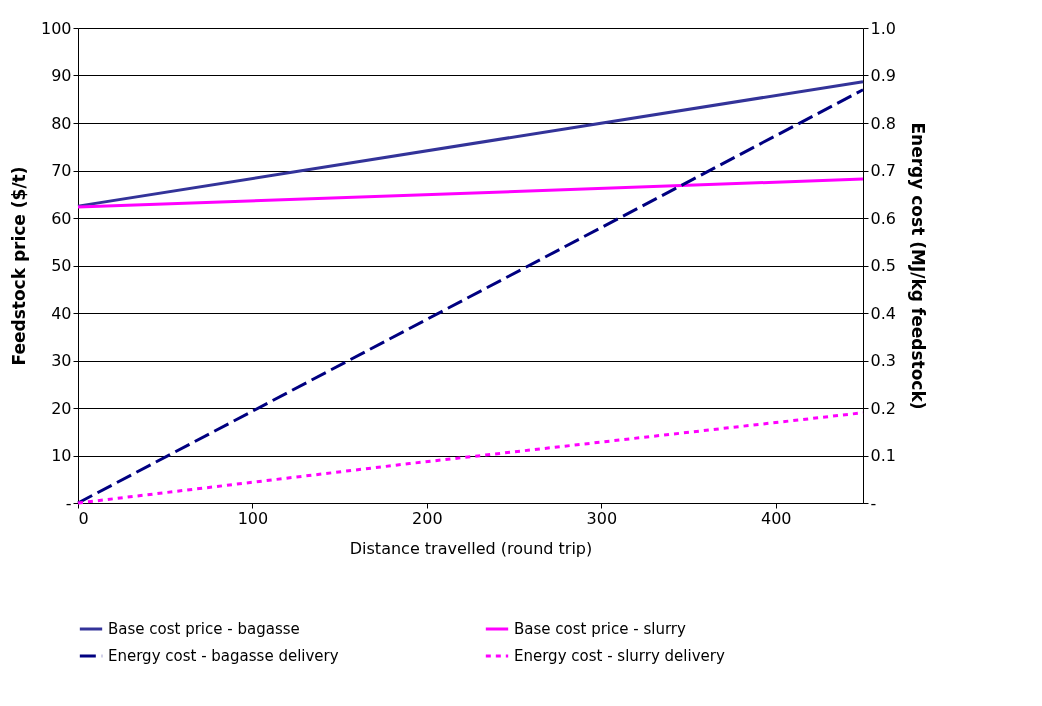 Image resolution: width=1042 pixels, height=706 pixels. What do you see at coordinates (602, 518) in the screenshot?
I see `x-tick-label: 300` at bounding box center [602, 518].